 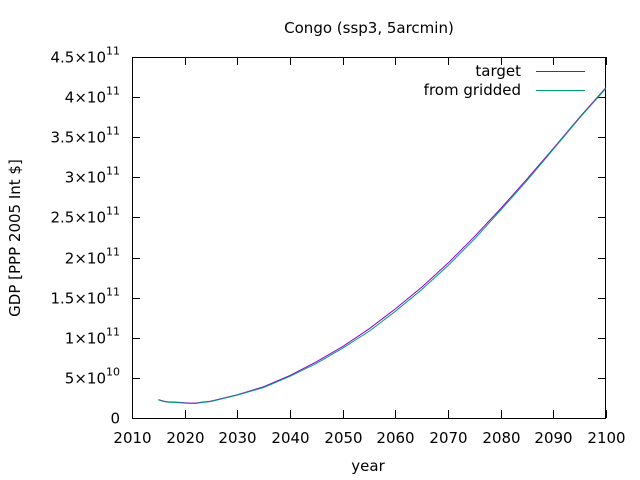 What do you see at coordinates (132, 438) in the screenshot?
I see `x-tick-label: 2010` at bounding box center [132, 438].